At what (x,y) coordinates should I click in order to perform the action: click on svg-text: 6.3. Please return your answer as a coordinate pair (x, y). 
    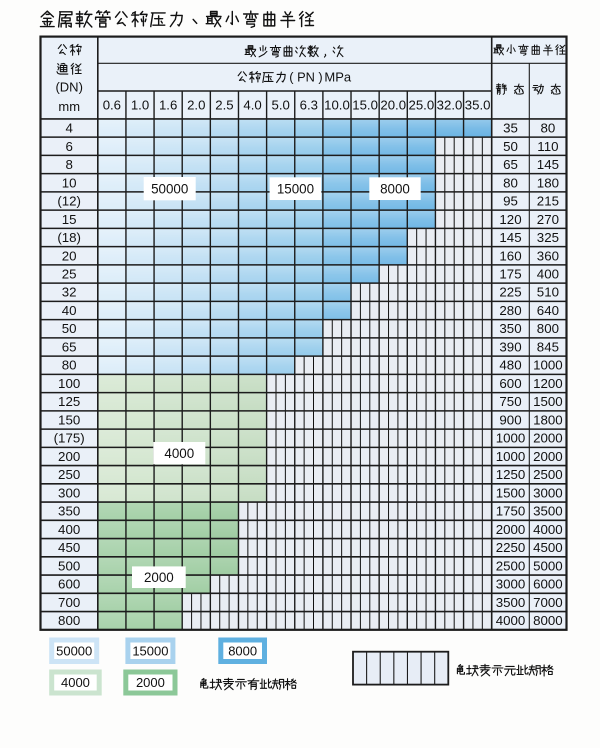
    Looking at the image, I should click on (309, 105).